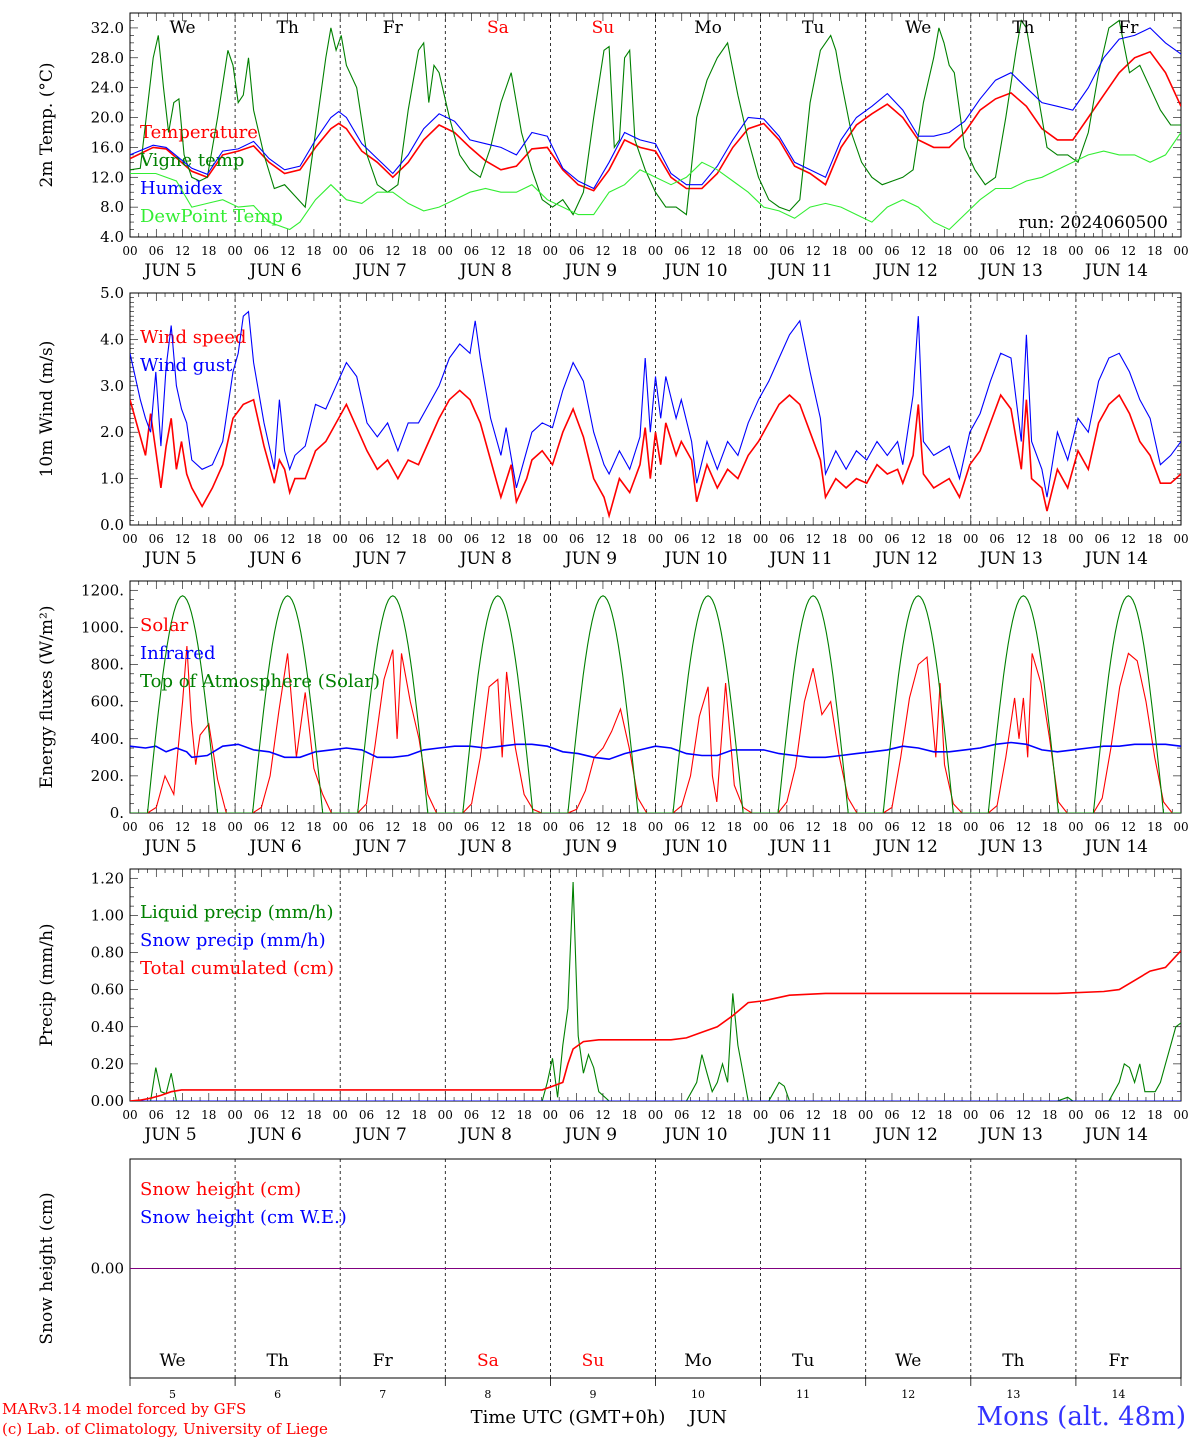 The height and width of the screenshot is (1440, 1194). Describe the element at coordinates (169, 1135) in the screenshot. I see `x-date-label: JUN 5` at that location.